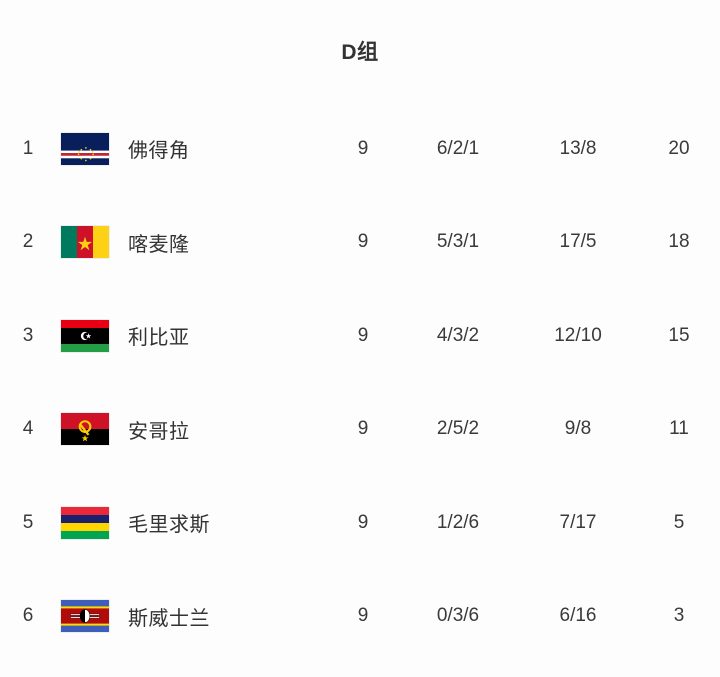  Describe the element at coordinates (679, 242) in the screenshot. I see `points-cell: 18` at that location.